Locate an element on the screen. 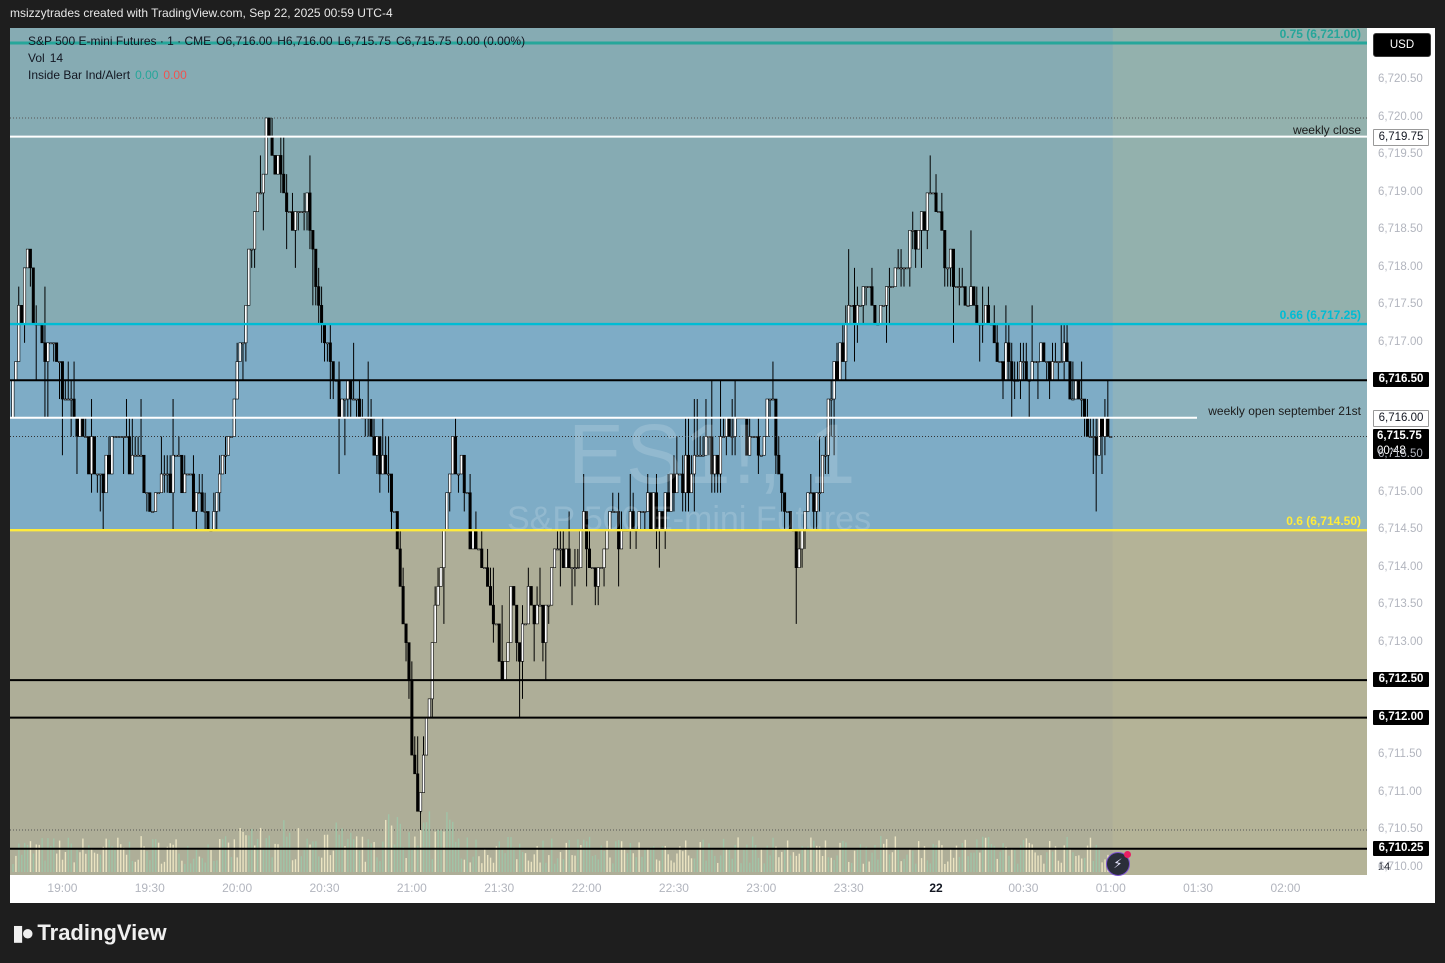  currency-button: USD is located at coordinates (1402, 45).